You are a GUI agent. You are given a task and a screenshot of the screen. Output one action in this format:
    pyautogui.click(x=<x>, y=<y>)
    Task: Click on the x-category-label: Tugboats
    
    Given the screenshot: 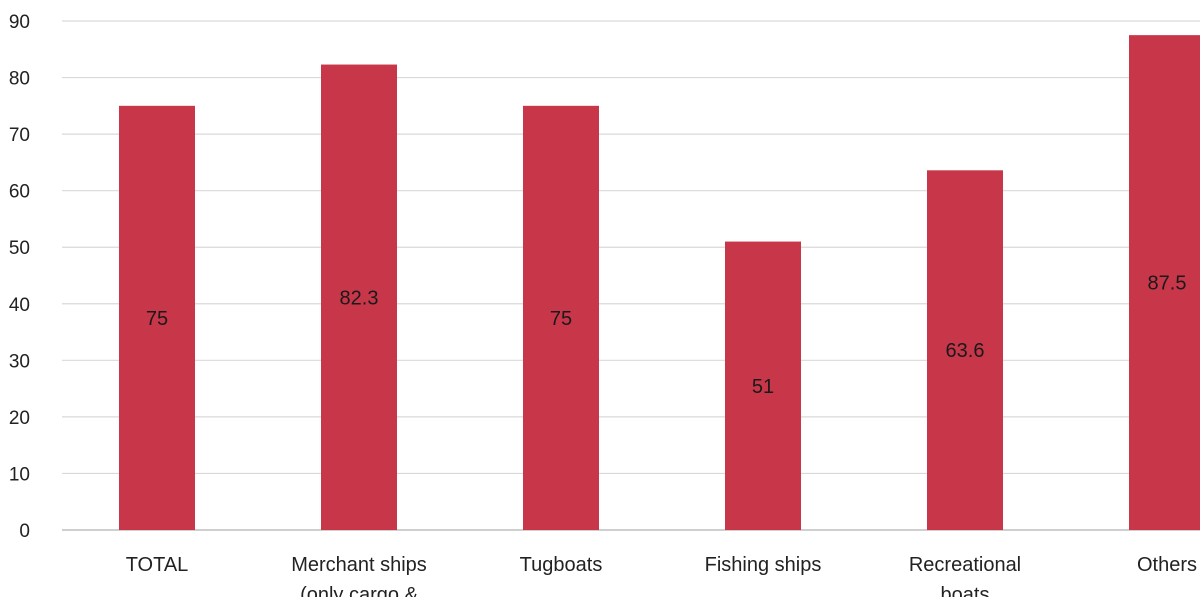 What is the action you would take?
    pyautogui.click(x=561, y=565)
    